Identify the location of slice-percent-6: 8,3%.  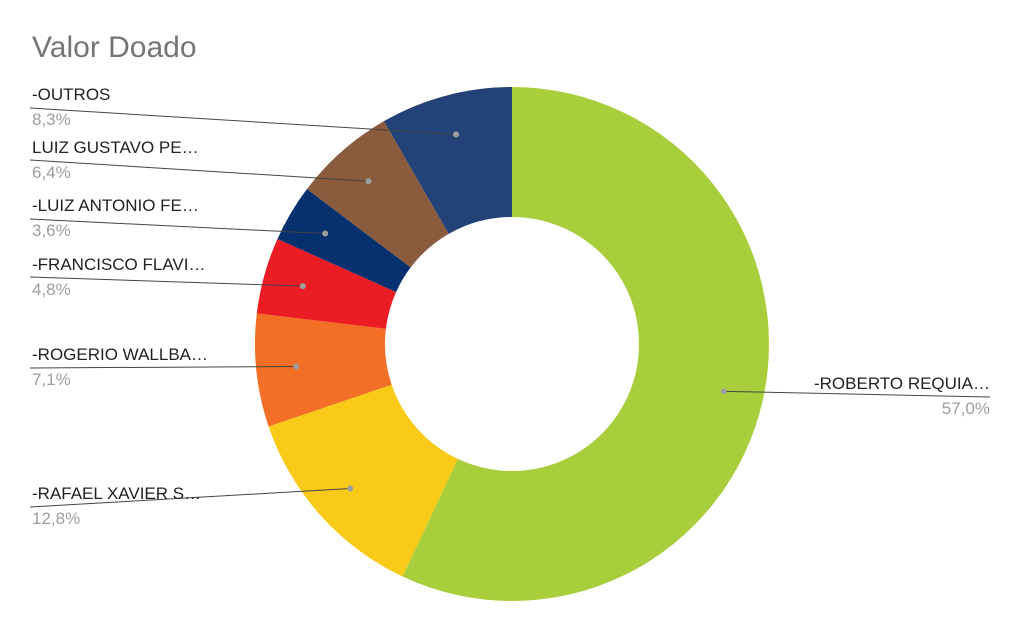
(51, 119).